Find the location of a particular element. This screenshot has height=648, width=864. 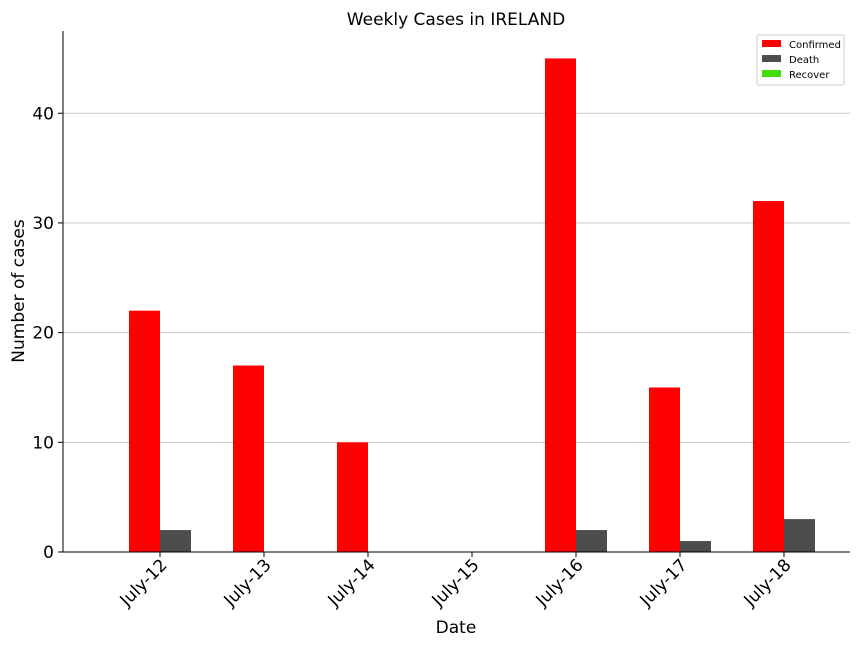

y-ticks: 0 10 20 30 40 is located at coordinates (47, 333).